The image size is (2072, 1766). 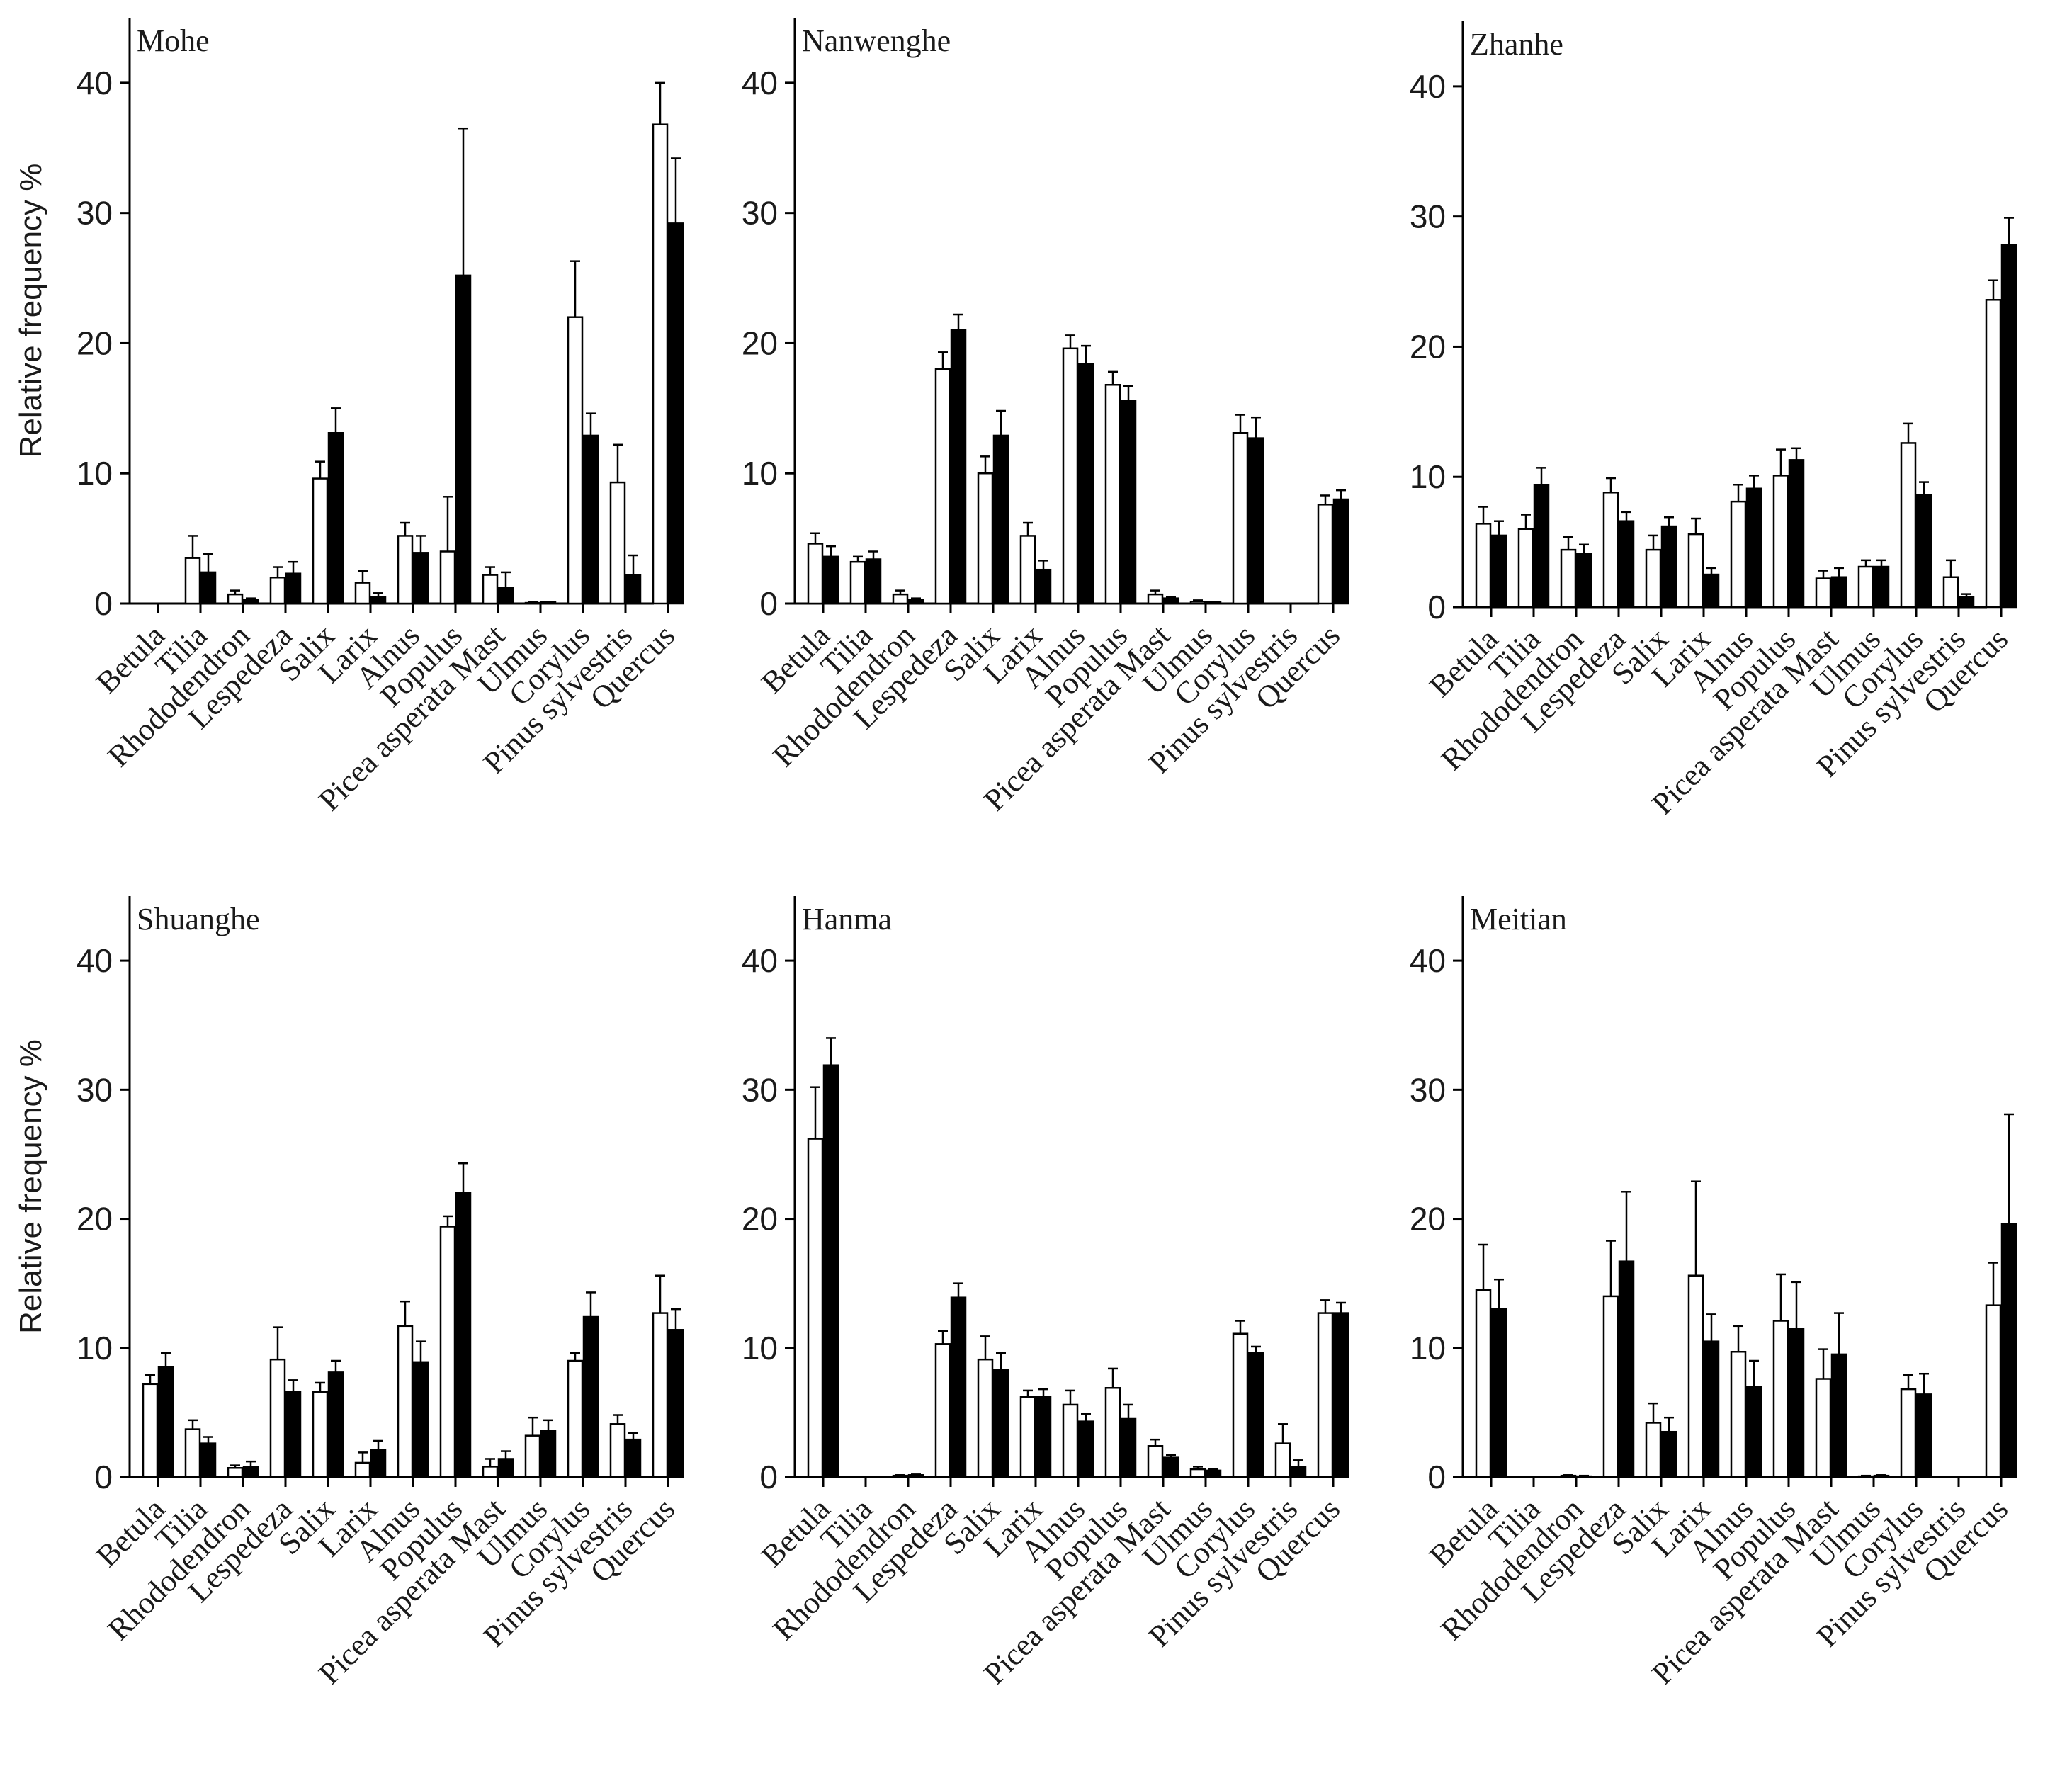 I want to click on bar-filled-pinus-sylvestris, so click(x=1298, y=1472).